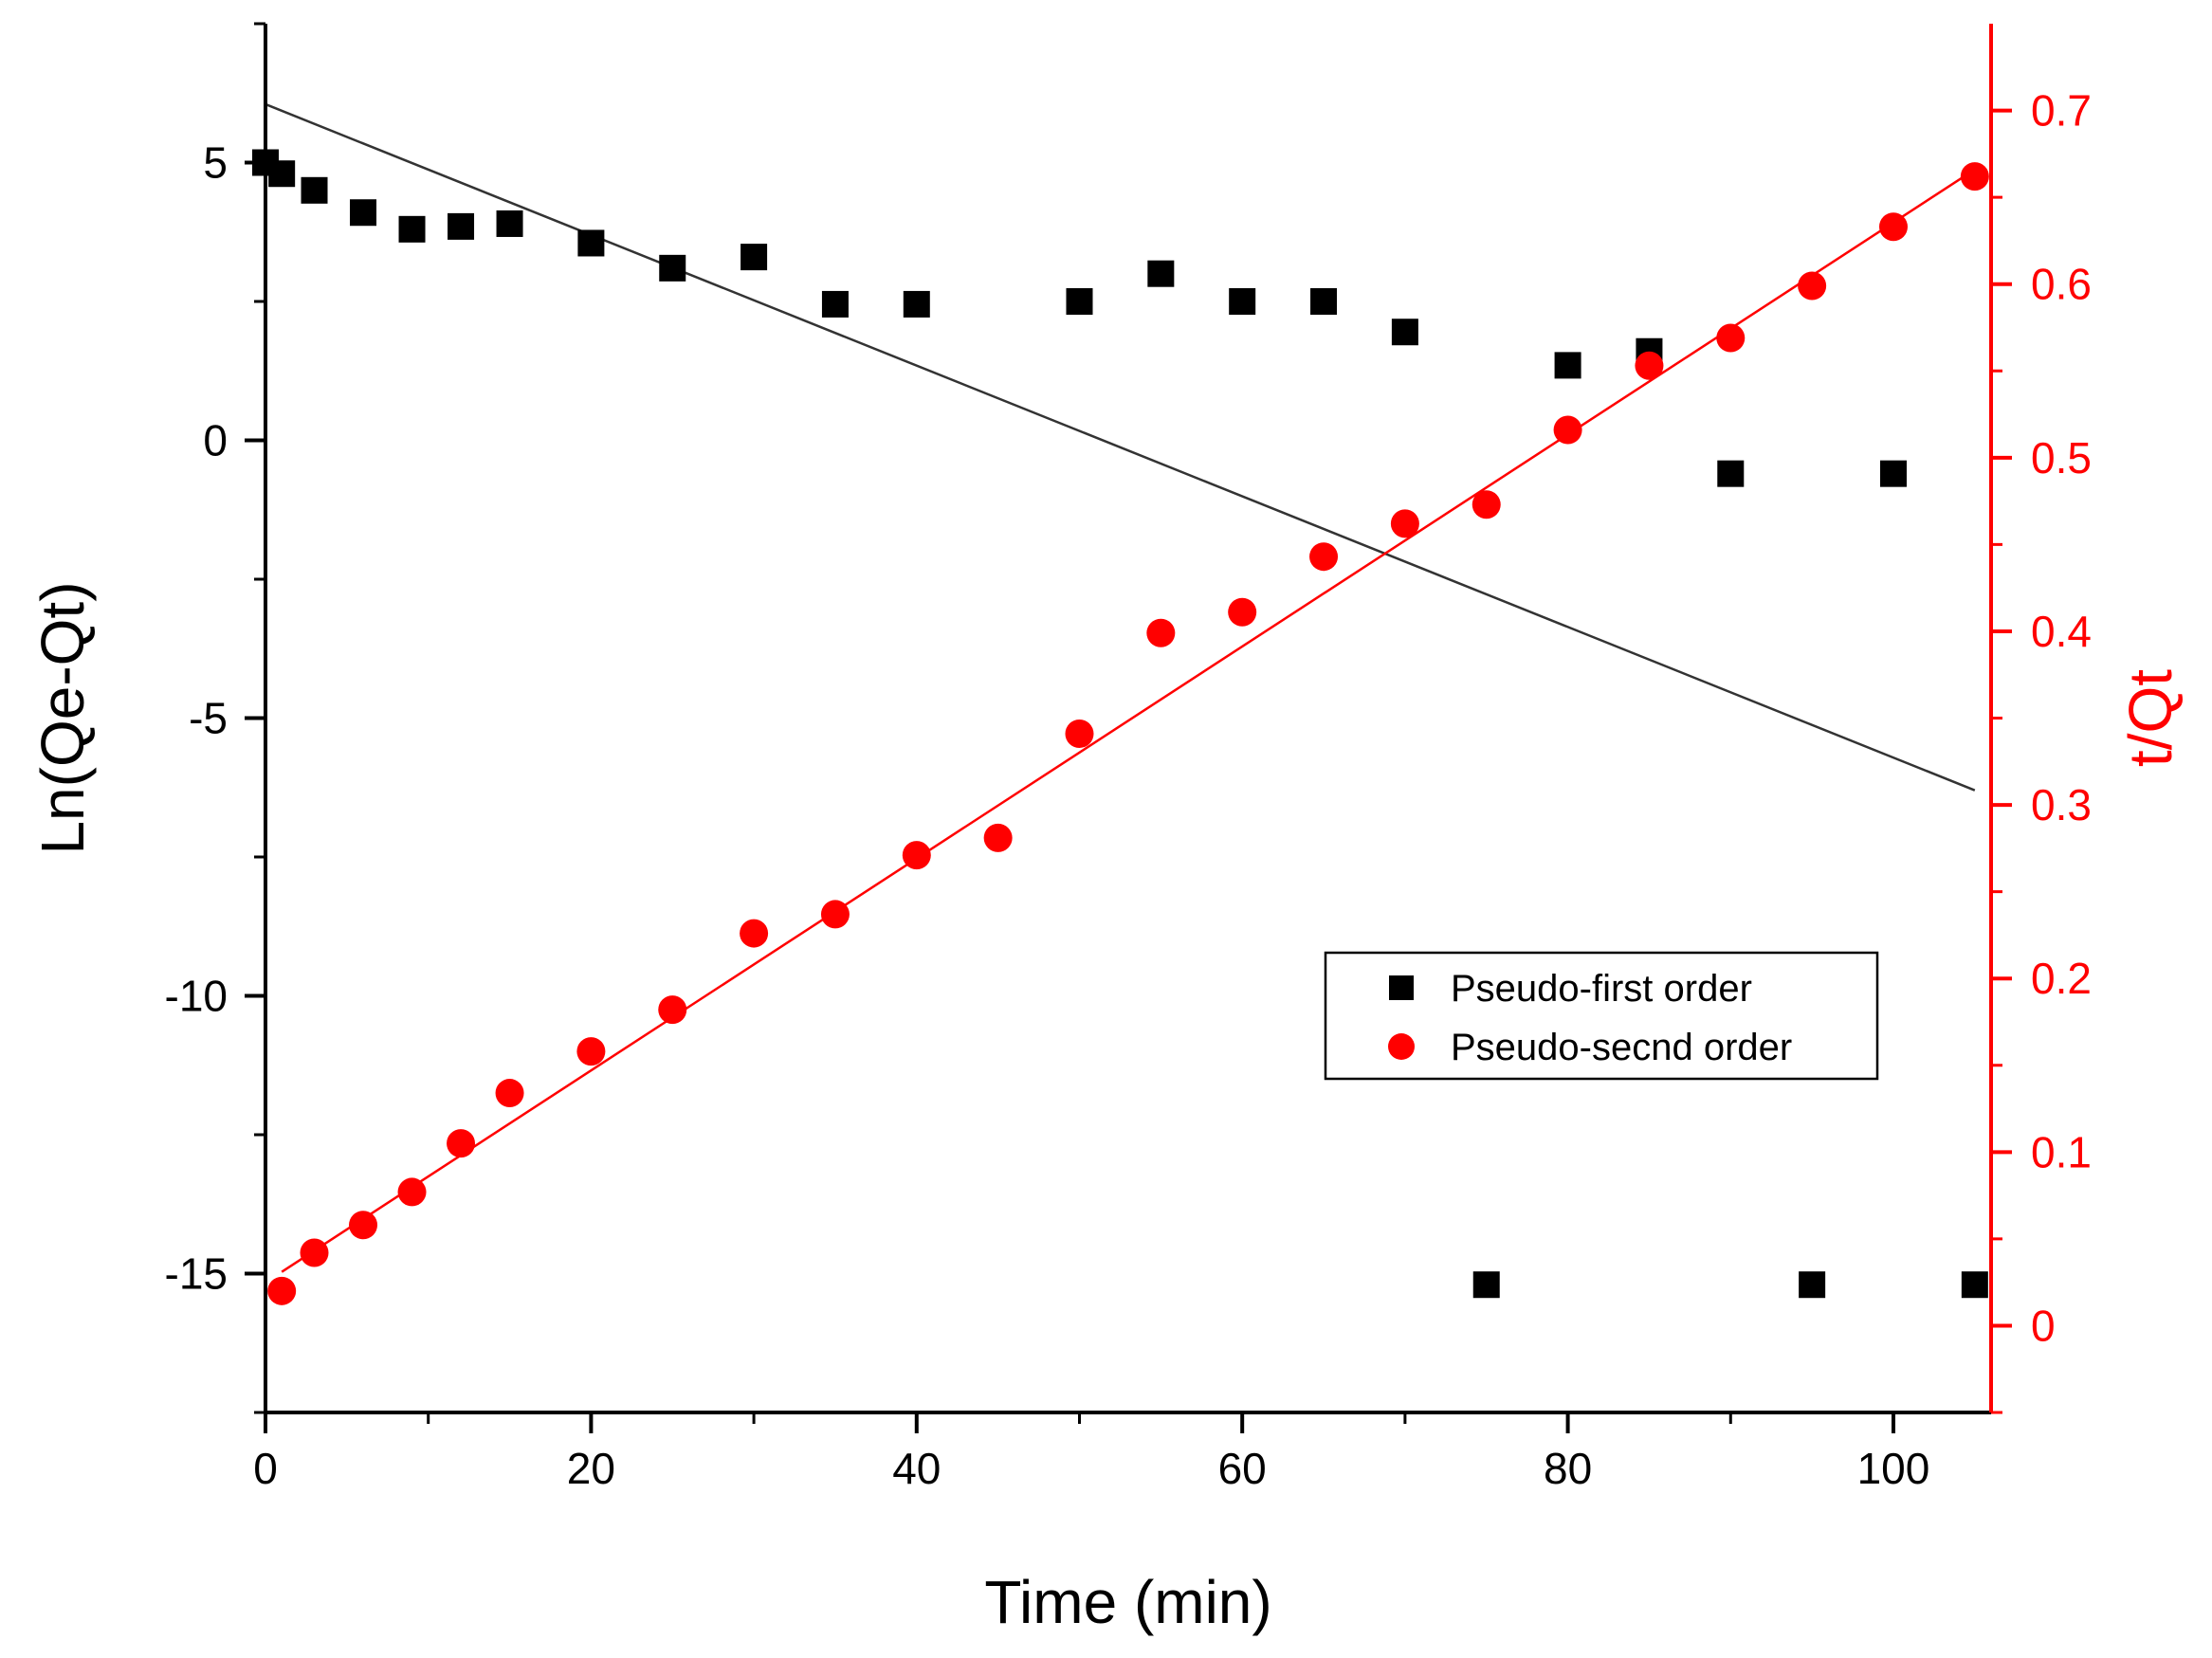 This screenshot has width=2212, height=1658. What do you see at coordinates (2061, 1151) in the screenshot?
I see `y-right-tick-label: 0.1` at bounding box center [2061, 1151].